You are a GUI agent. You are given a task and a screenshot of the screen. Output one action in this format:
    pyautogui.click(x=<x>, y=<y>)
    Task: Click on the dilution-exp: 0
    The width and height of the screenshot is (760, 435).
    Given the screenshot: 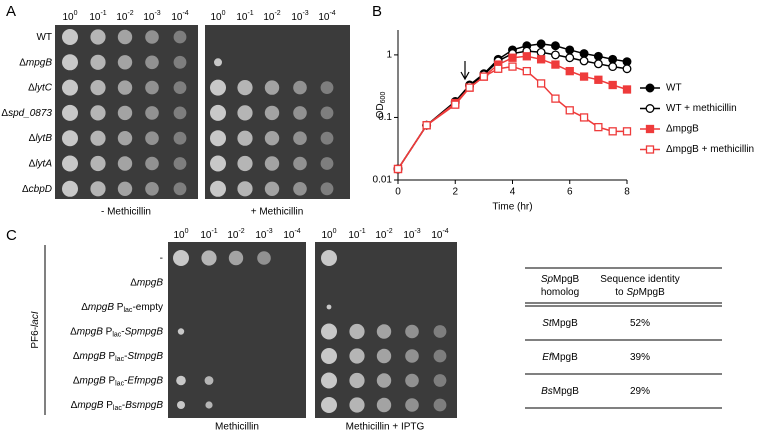 What is the action you would take?
    pyautogui.click(x=335, y=231)
    